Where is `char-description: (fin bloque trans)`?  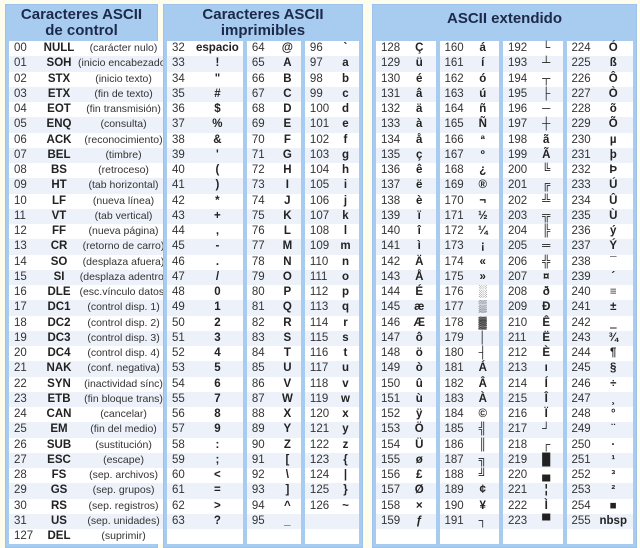 char-description: (fin bloque trans) is located at coordinates (123, 398).